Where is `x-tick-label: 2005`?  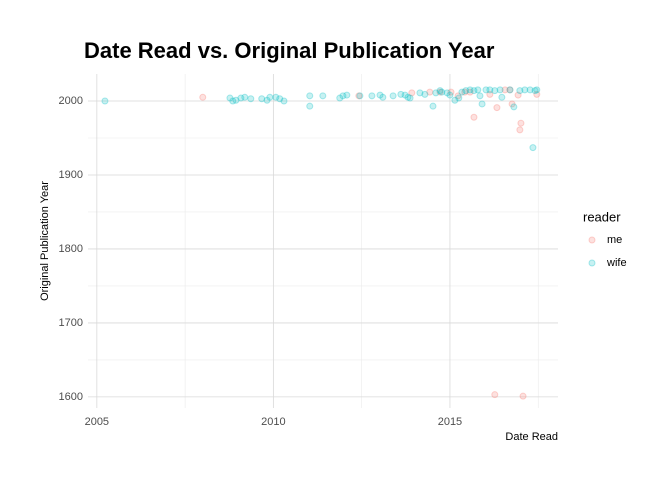 x-tick-label: 2005 is located at coordinates (97, 422).